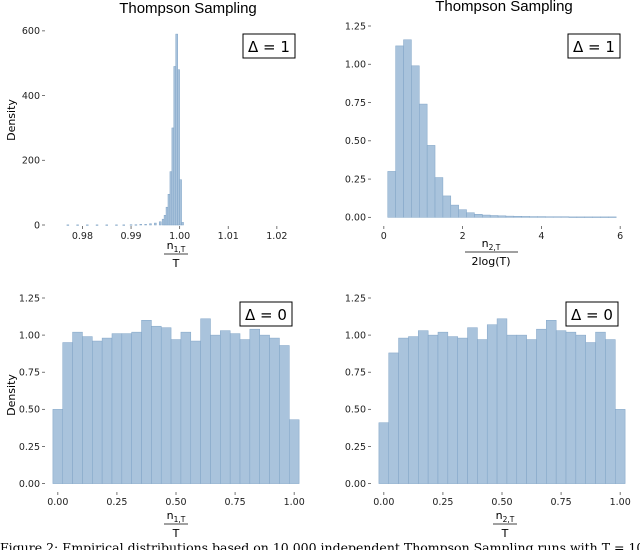 This screenshot has height=550, width=640. Describe the element at coordinates (358, 122) in the screenshot. I see `y-ticks: 0.00 0.25 0.50 0.75 1.00 1.25` at that location.